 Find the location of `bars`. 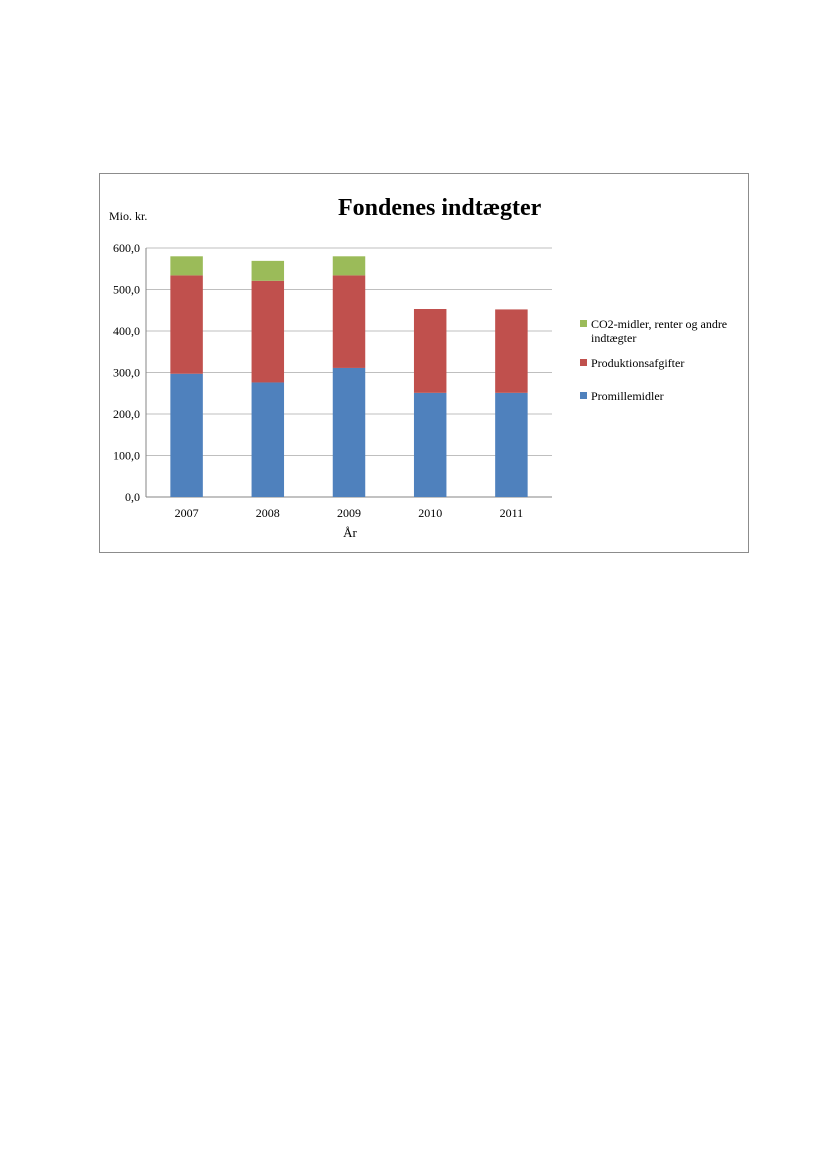

bars is located at coordinates (349, 376).